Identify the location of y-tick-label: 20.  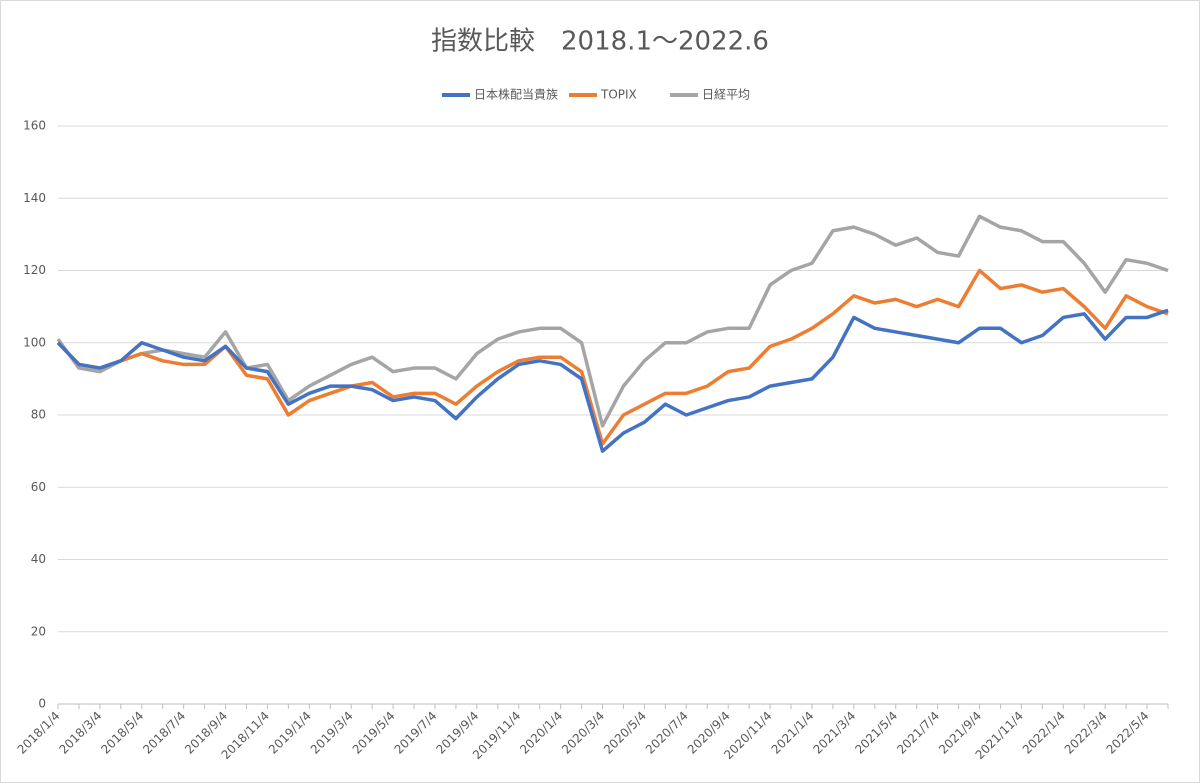
(38, 631).